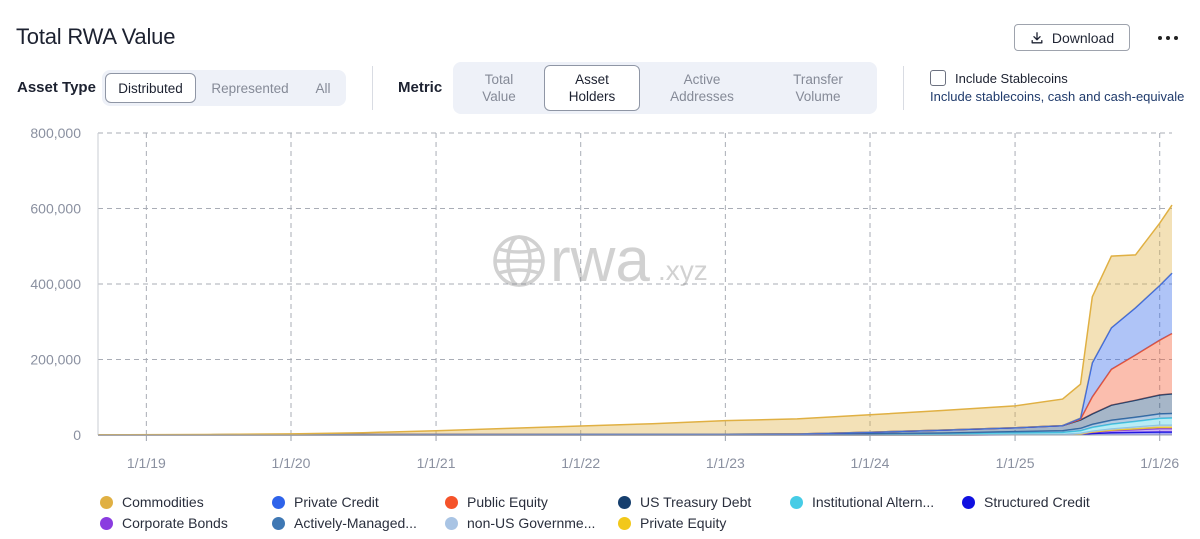 This screenshot has width=1200, height=539. What do you see at coordinates (77, 435) in the screenshot?
I see `y-tick-label: 0` at bounding box center [77, 435].